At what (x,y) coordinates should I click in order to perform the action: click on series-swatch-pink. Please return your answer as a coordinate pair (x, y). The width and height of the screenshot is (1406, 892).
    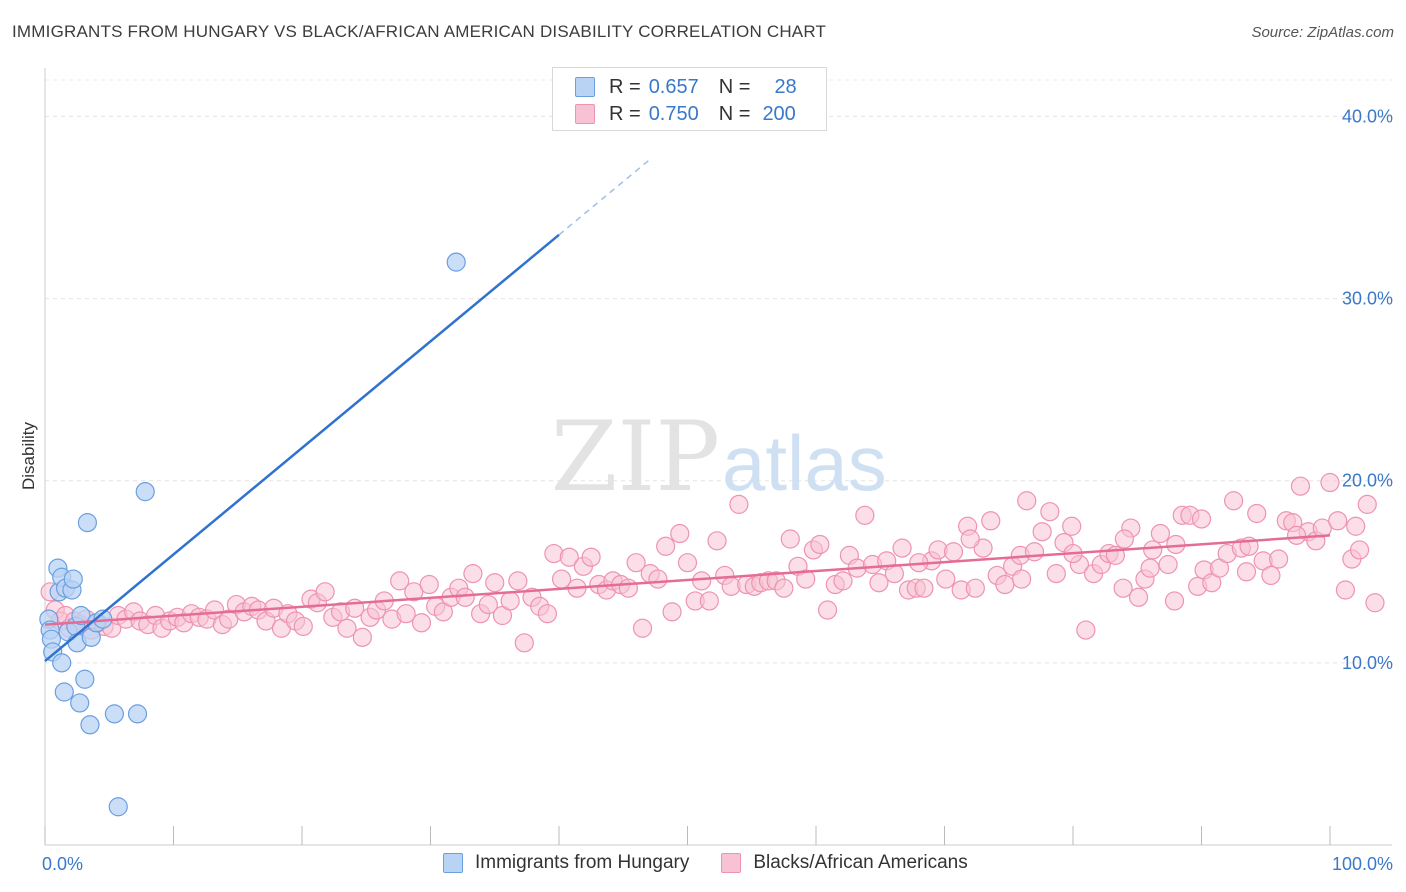
    Looking at the image, I should click on (731, 863).